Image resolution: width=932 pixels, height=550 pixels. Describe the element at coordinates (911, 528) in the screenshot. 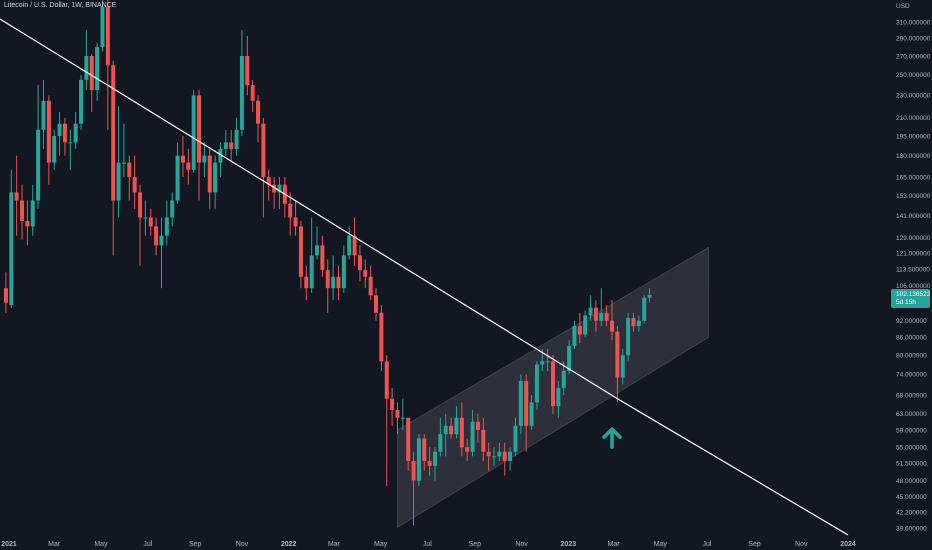

I see `price-tick-label: 39.600000` at that location.